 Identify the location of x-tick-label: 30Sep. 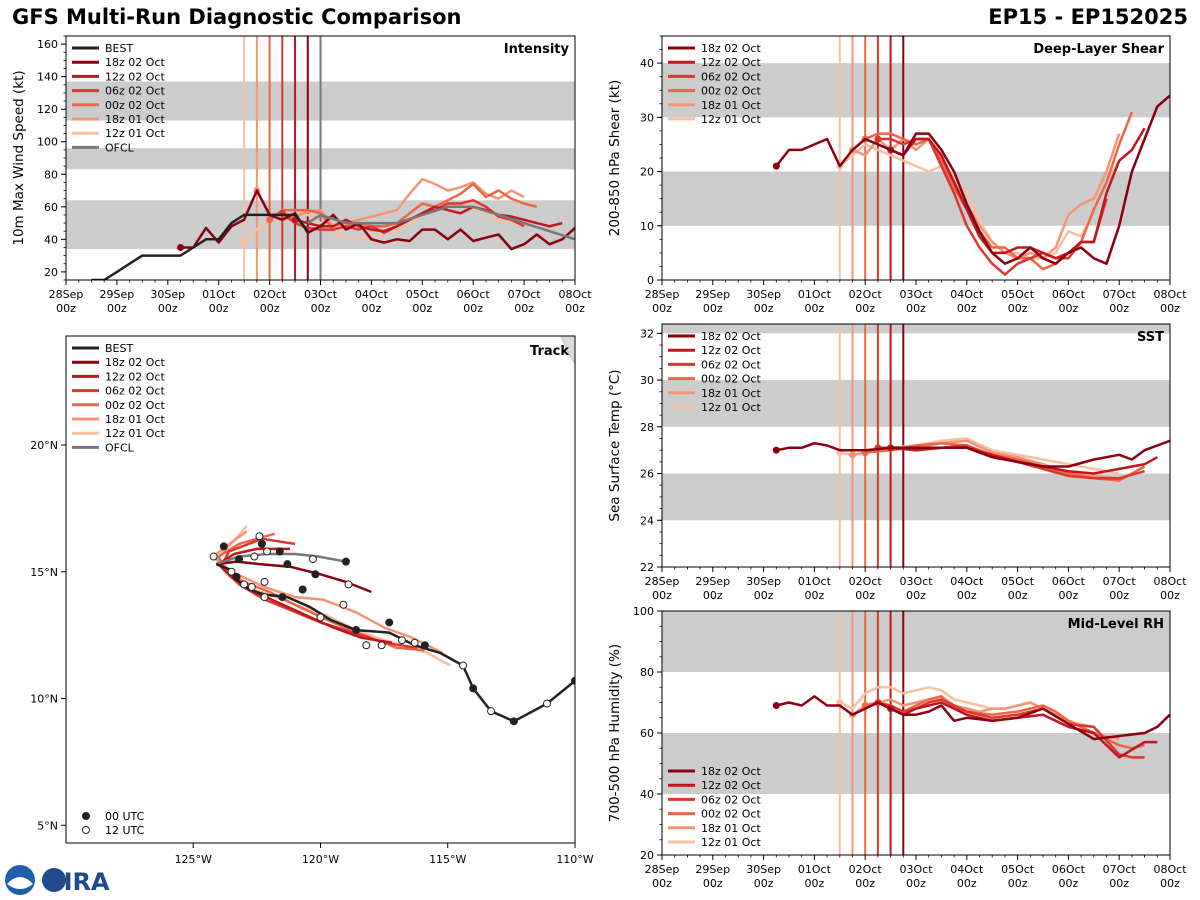
(763, 294).